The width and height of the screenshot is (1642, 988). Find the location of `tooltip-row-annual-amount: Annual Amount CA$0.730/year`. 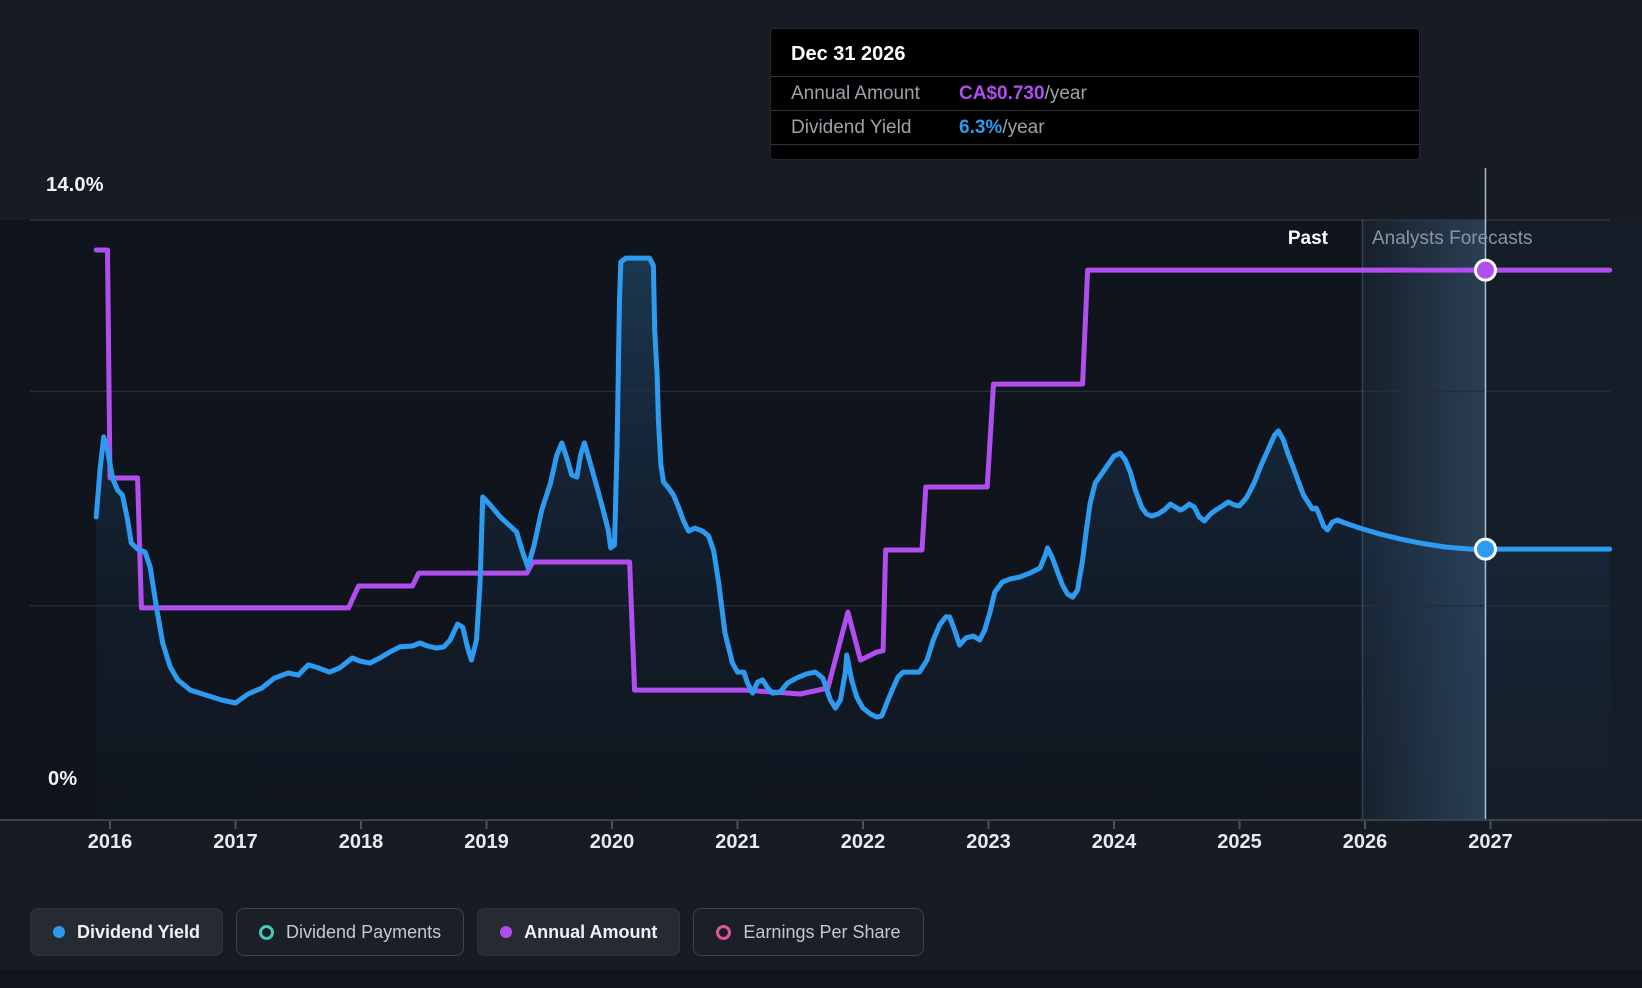

tooltip-row-annual-amount: Annual Amount CA$0.730/year is located at coordinates (1095, 93).